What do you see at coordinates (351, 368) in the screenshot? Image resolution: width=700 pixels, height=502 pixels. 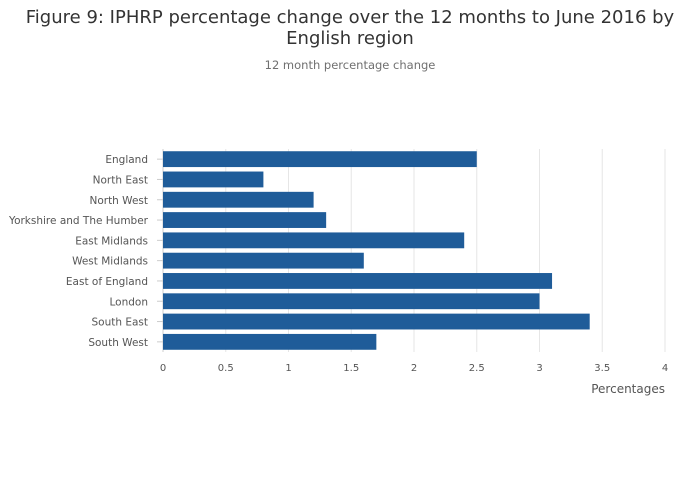 I see `x-tick-label: 1.5` at bounding box center [351, 368].